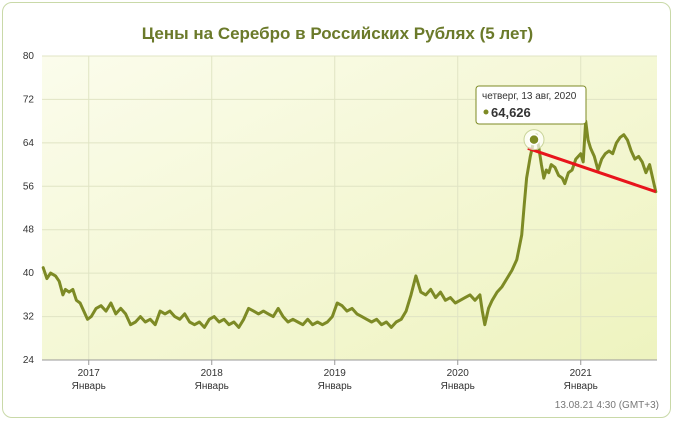 The height and width of the screenshot is (422, 675). I want to click on tooltip: четверг, 13 авг, 2020 64,626, so click(531, 105).